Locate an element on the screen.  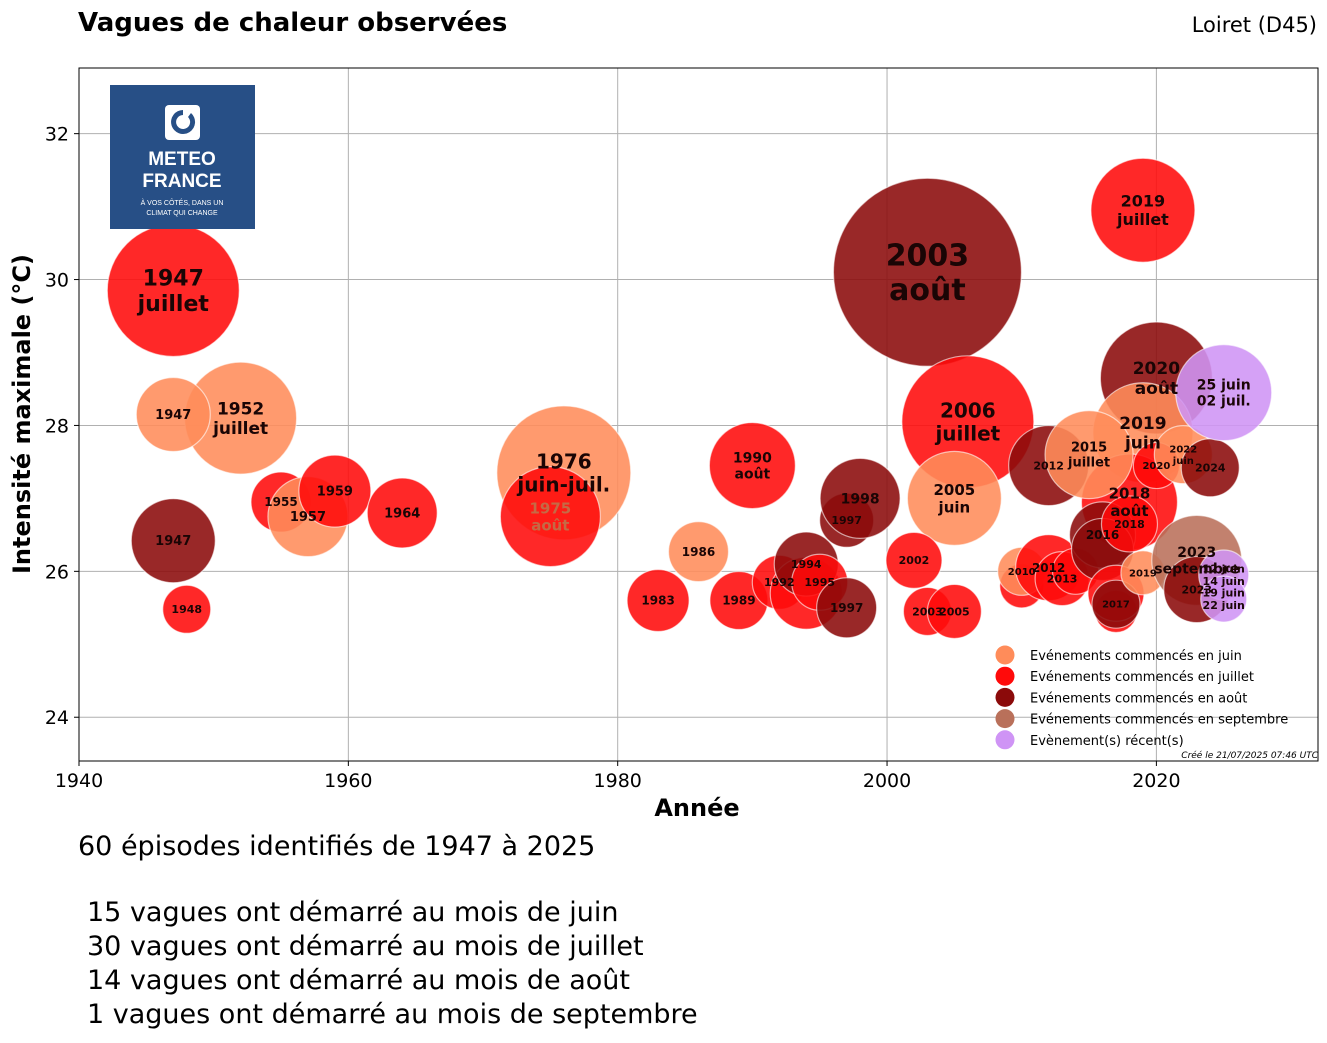
event-label: 2002 is located at coordinates (914, 560).